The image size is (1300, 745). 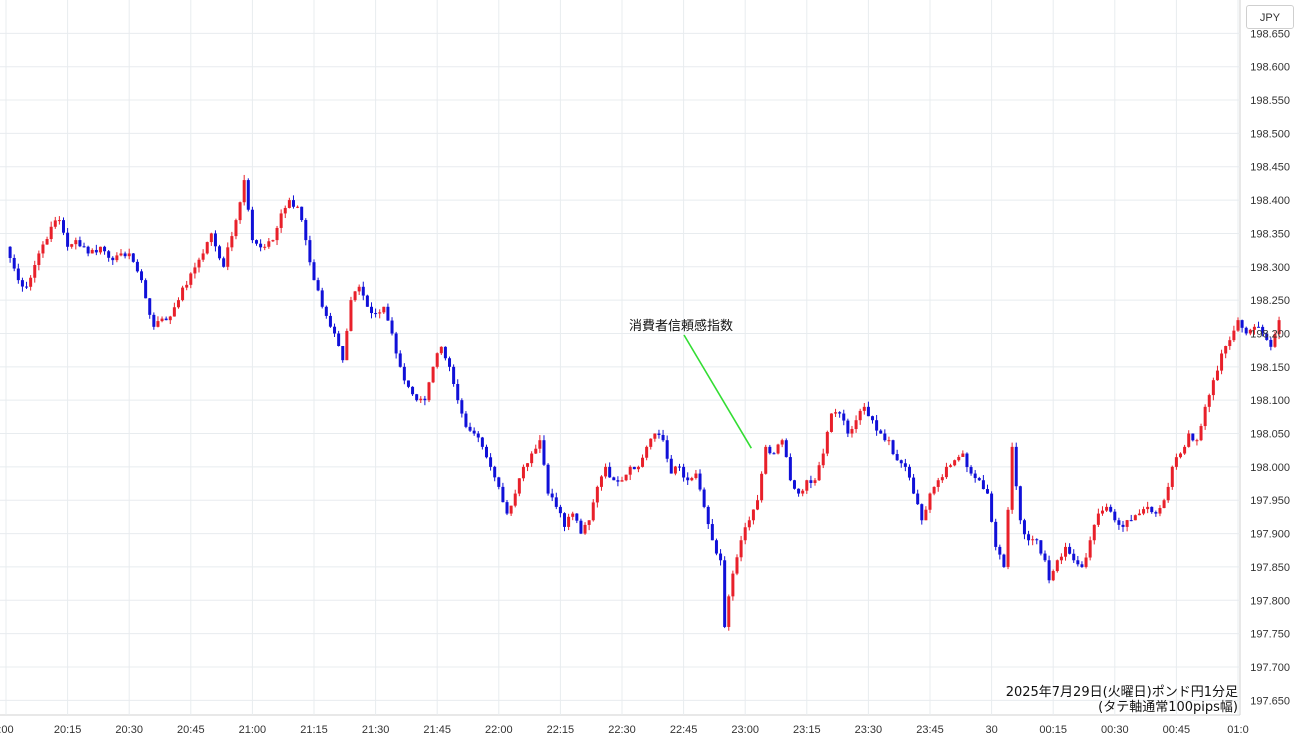 I want to click on time-tick-label: 22:30, so click(x=622, y=730).